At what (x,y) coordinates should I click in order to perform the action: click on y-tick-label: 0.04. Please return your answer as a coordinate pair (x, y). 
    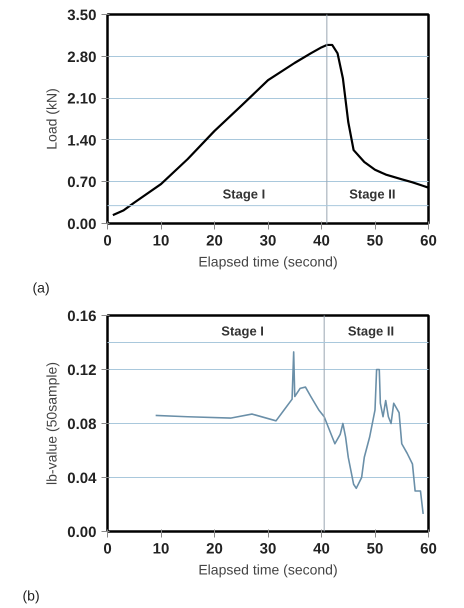
    Looking at the image, I should click on (82, 478).